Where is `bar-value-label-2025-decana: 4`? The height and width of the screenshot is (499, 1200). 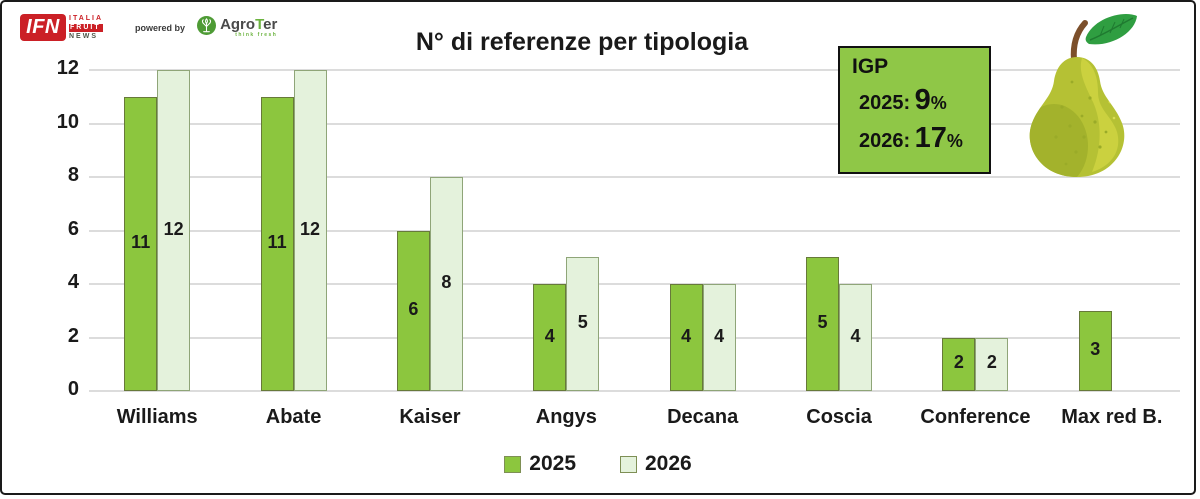
bar-value-label-2025-decana: 4 is located at coordinates (686, 335).